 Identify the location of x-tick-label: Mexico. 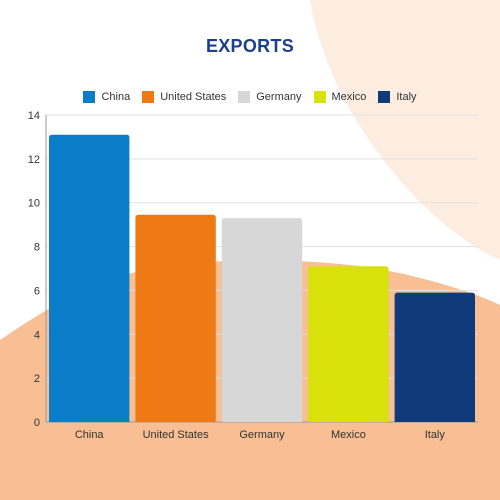
(348, 435).